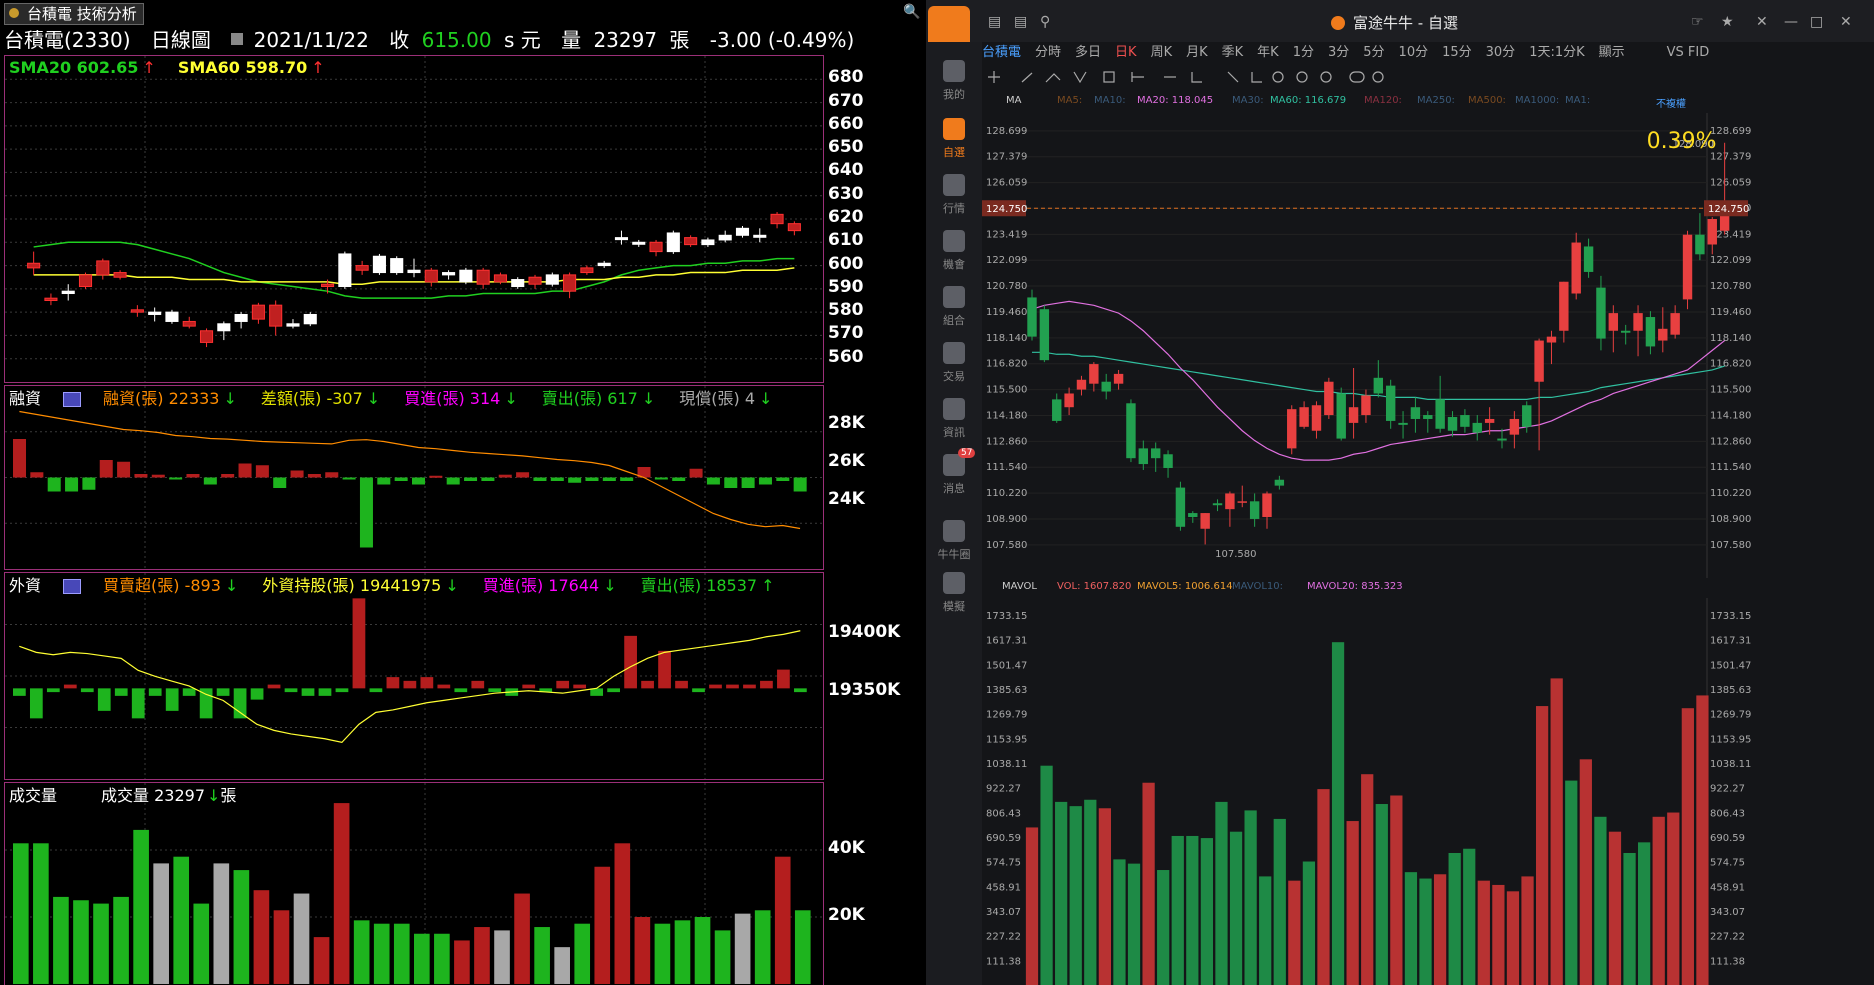  What do you see at coordinates (1817, 22) in the screenshot?
I see `maximize-icon: □` at bounding box center [1817, 22].